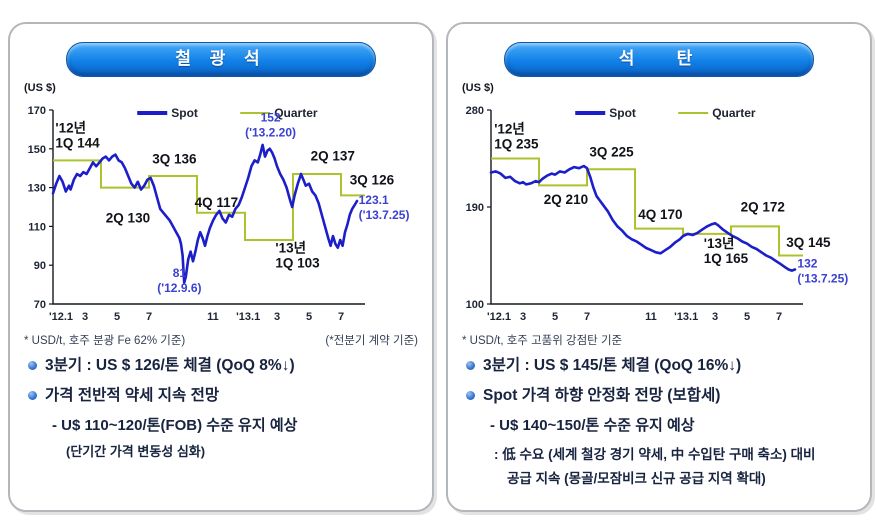  I want to click on bullet-text: 가격 전반적 약세 지속 전망, so click(132, 395).